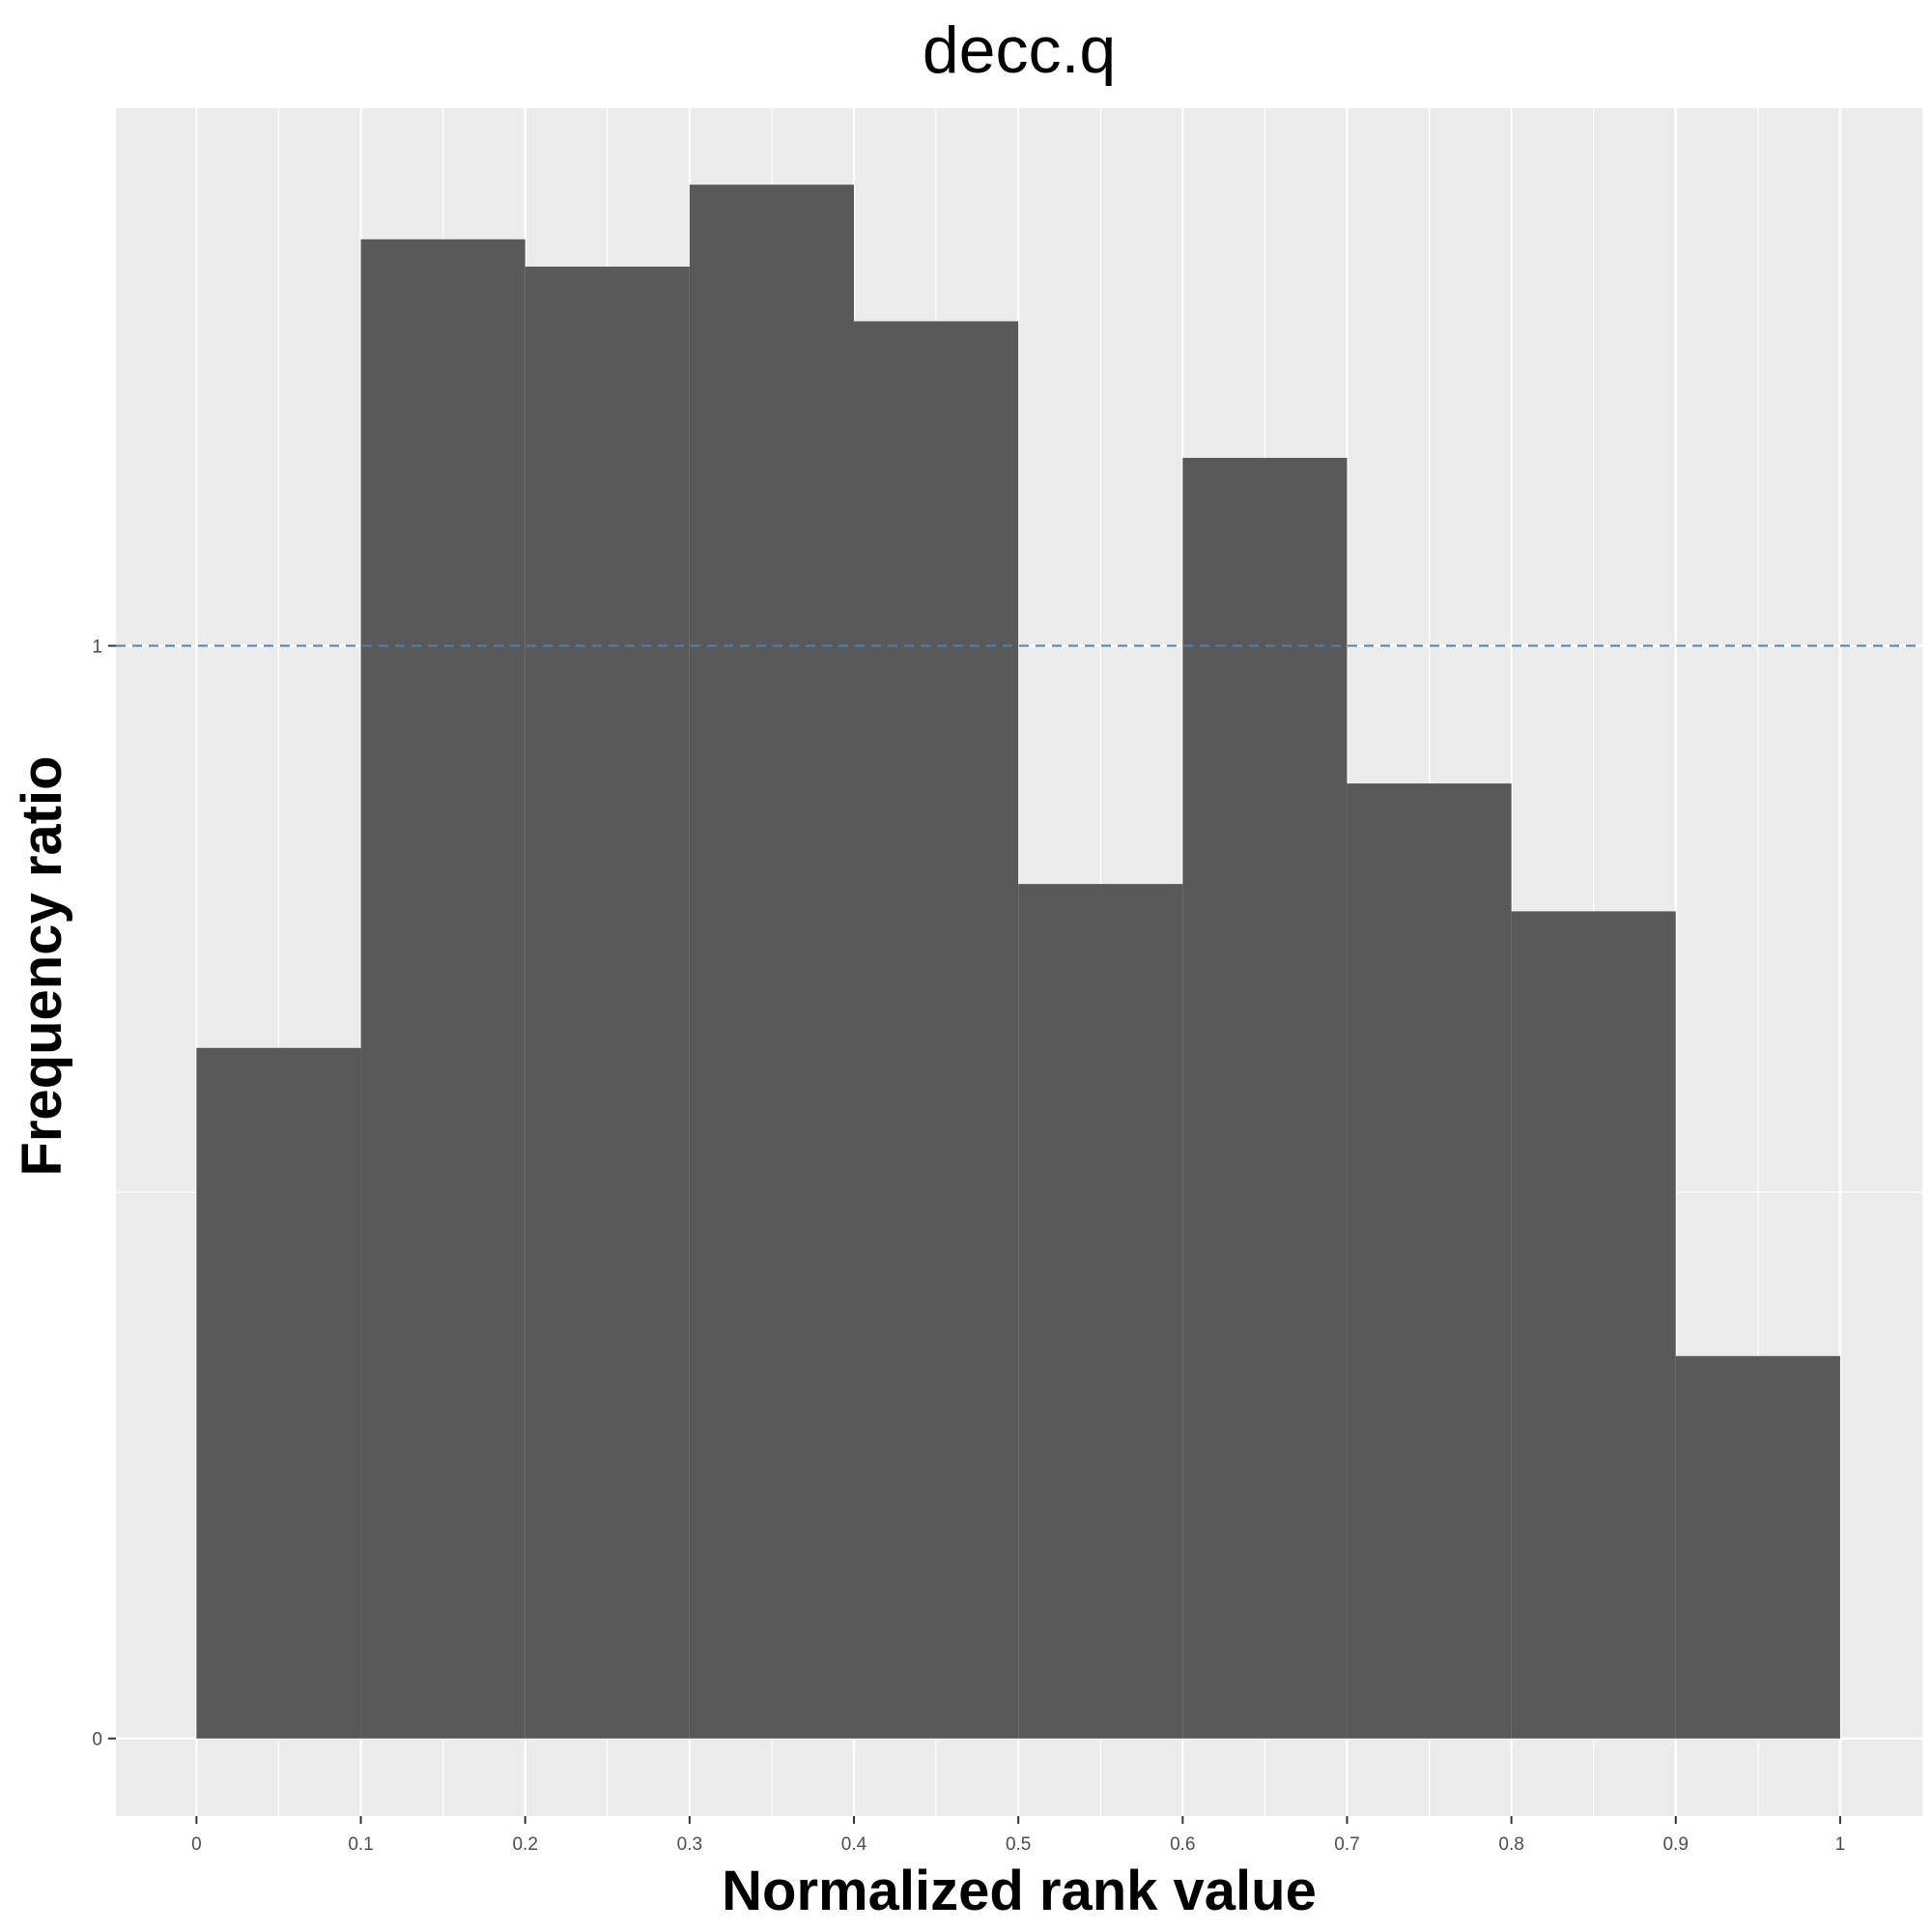  I want to click on x-tick-label: 0.2, so click(524, 1844).